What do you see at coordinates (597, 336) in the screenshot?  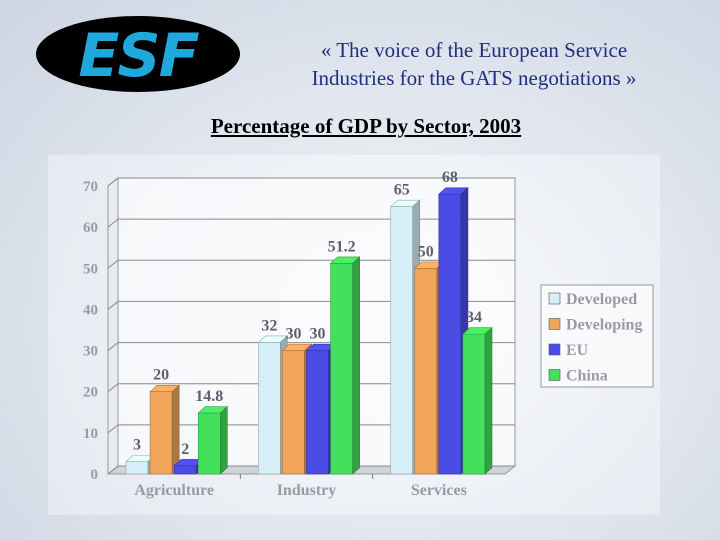 I see `legend: Developed Developing EU China` at bounding box center [597, 336].